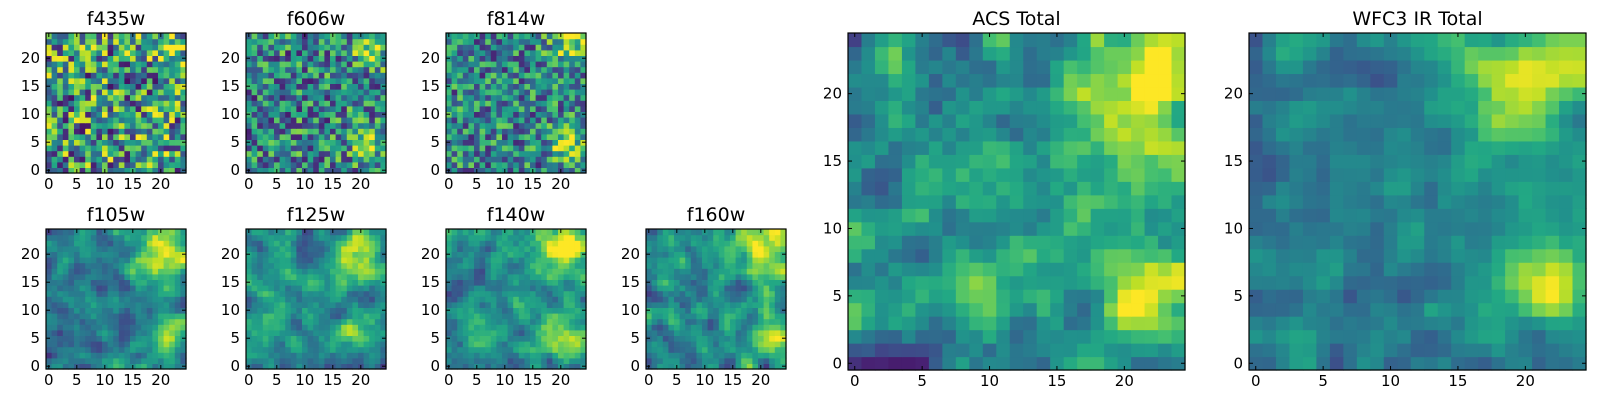  I want to click on x-tick-label: 10, so click(304, 380).